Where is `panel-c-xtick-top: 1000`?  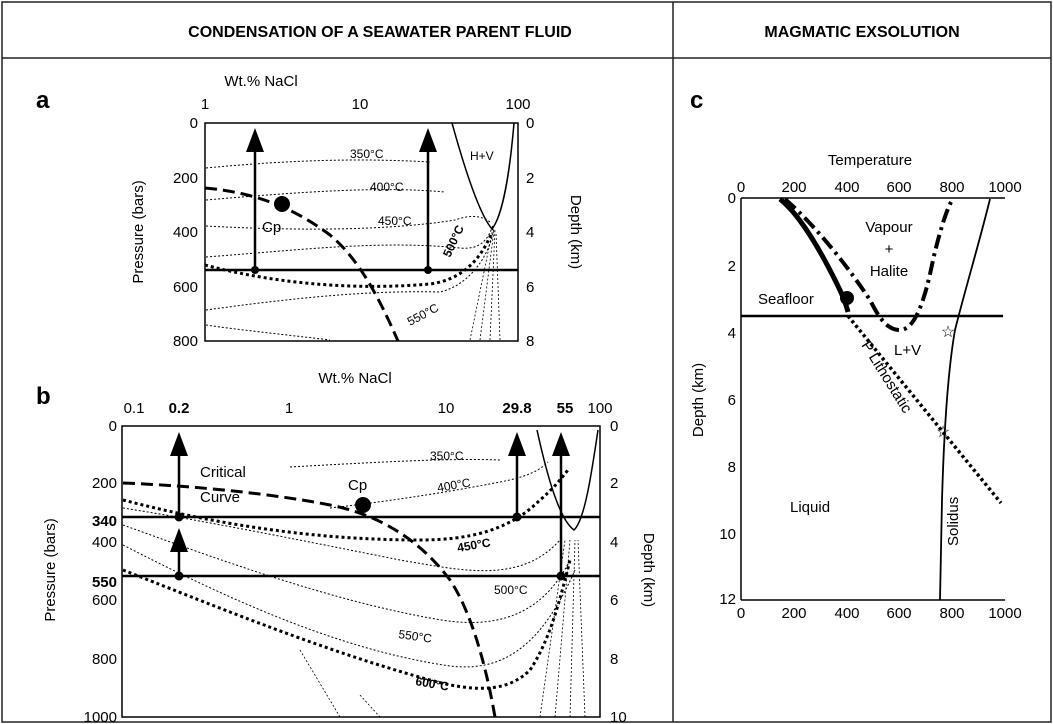
panel-c-xtick-top: 1000 is located at coordinates (1004, 187).